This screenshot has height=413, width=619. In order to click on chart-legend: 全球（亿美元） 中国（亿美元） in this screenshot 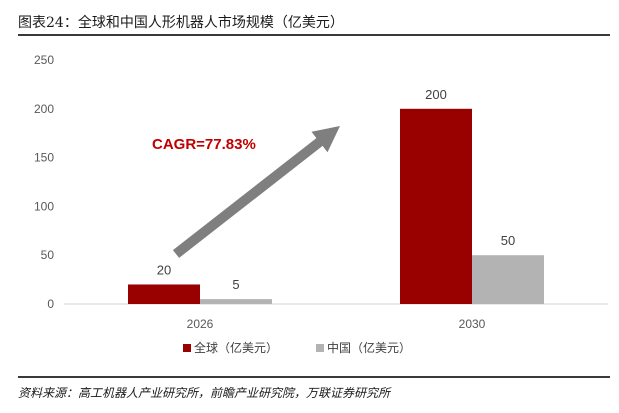, I will do `click(297, 347)`.